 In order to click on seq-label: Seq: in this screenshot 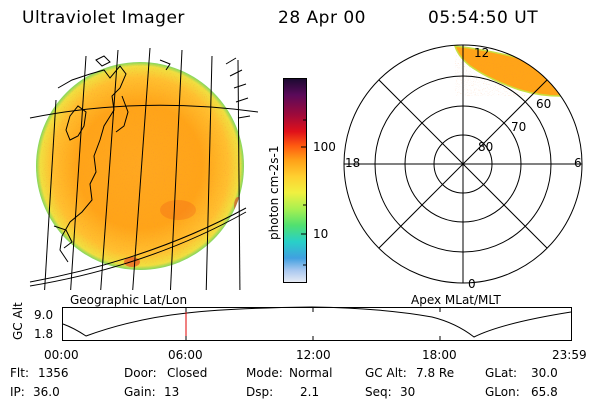, I will do `click(378, 392)`.